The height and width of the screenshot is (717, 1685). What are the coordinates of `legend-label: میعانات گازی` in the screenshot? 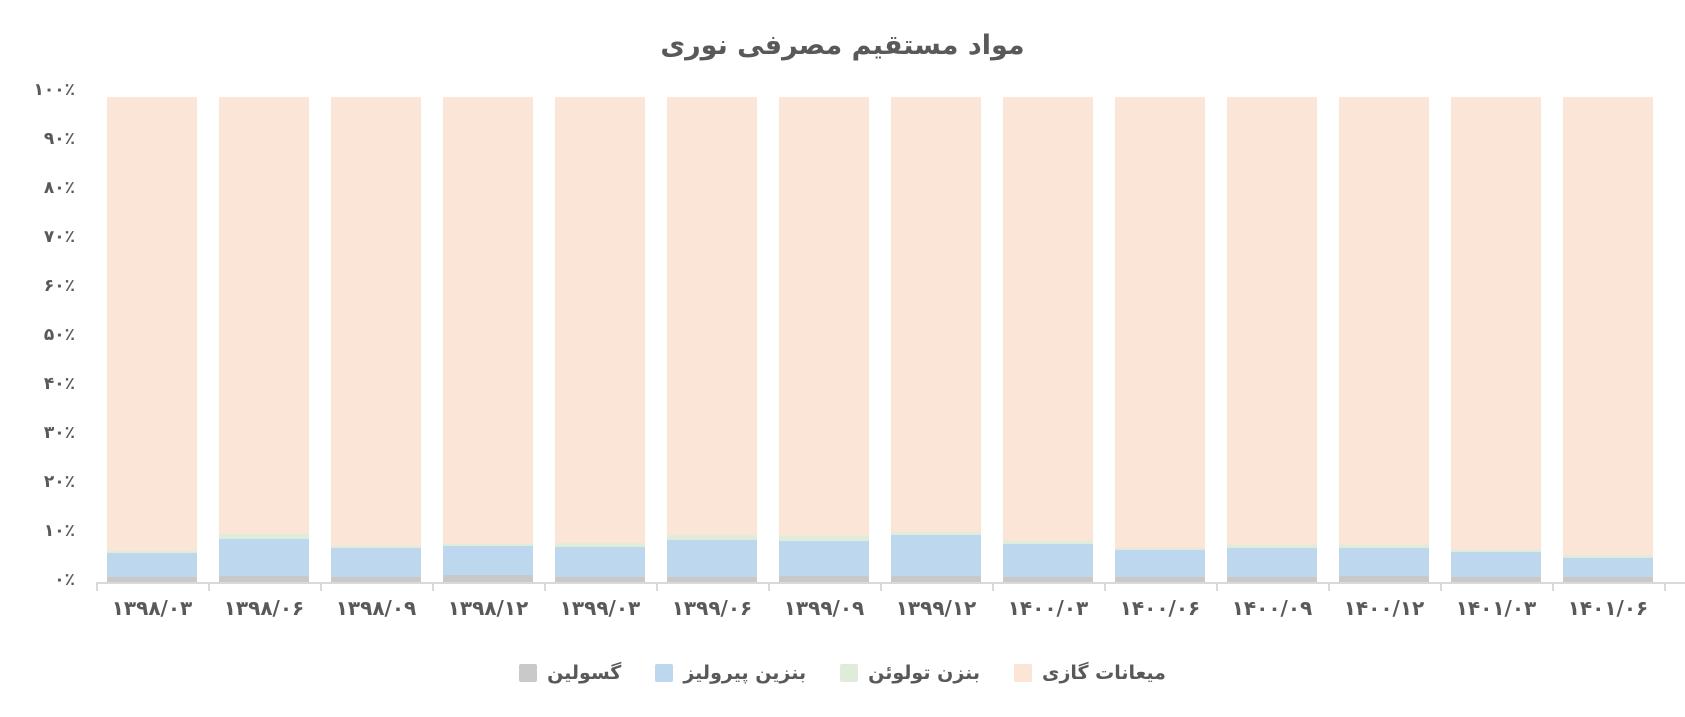 It's located at (1104, 673).